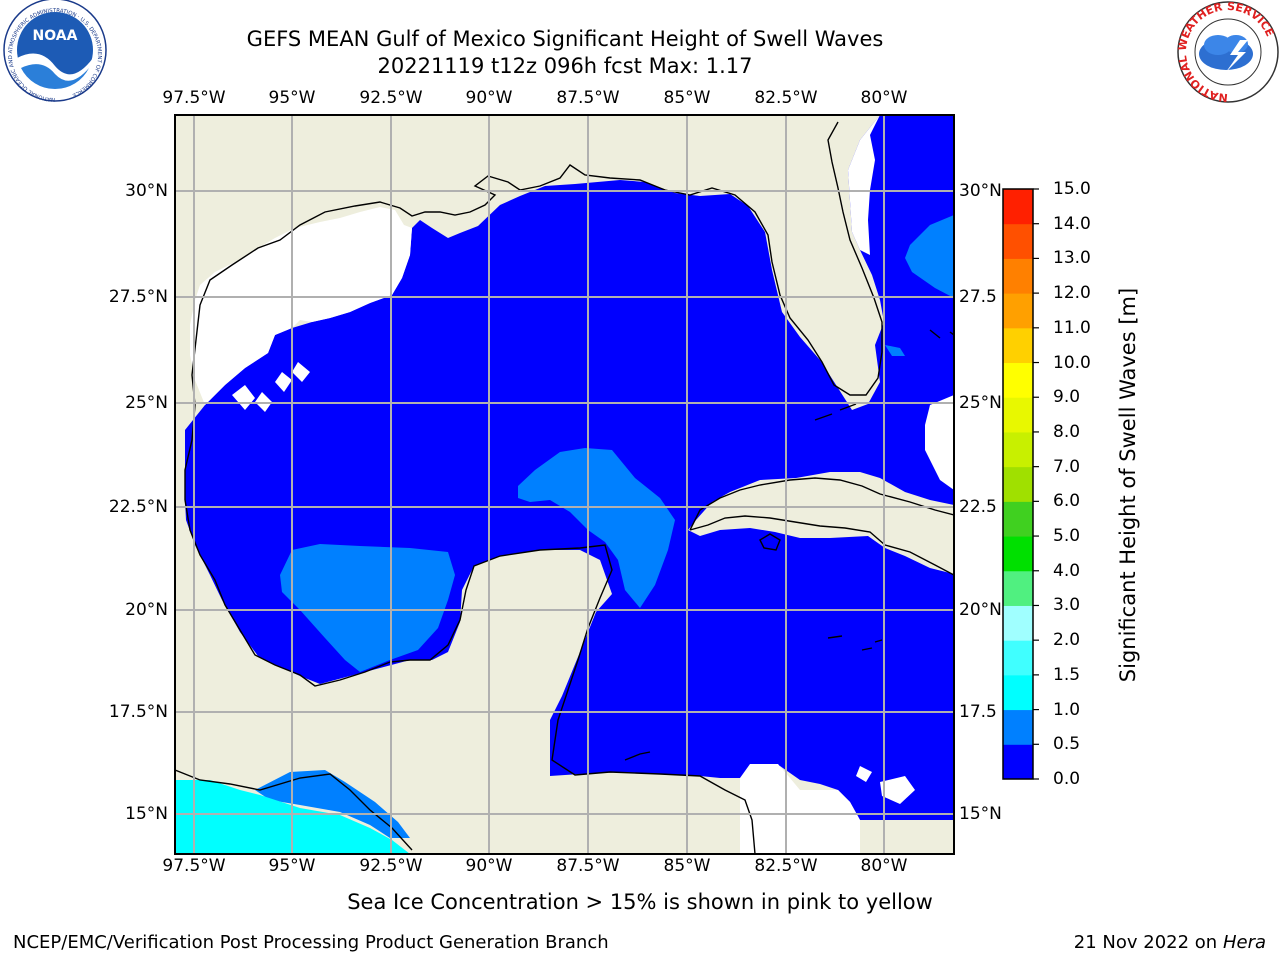  What do you see at coordinates (1128, 485) in the screenshot?
I see `colorbar-label: Significant Height of Swell Waves [m]` at bounding box center [1128, 485].